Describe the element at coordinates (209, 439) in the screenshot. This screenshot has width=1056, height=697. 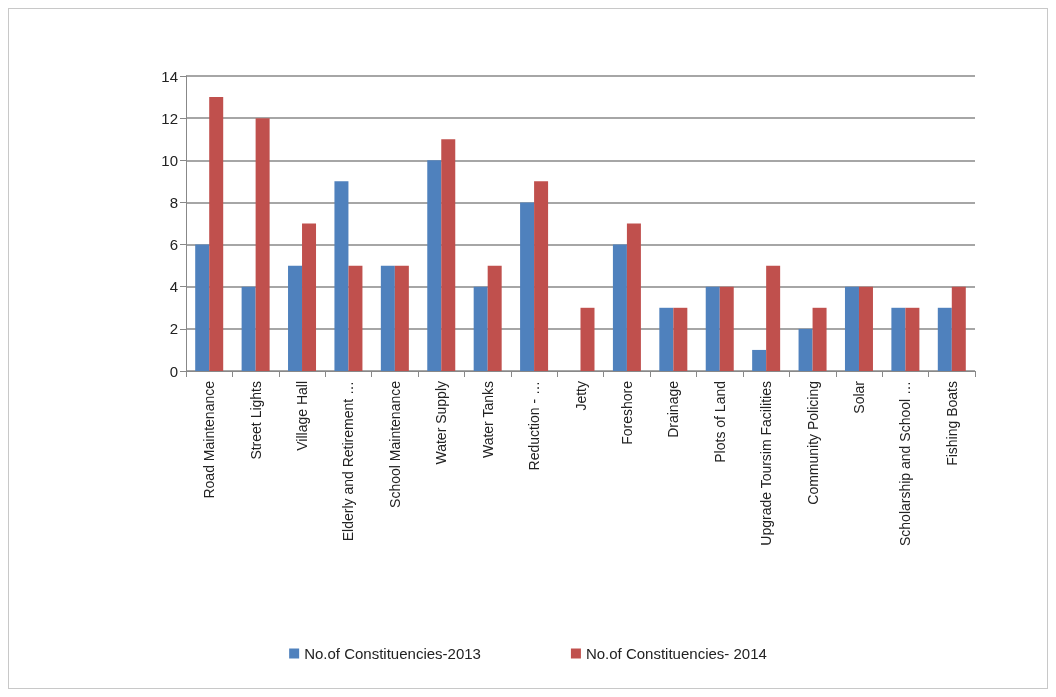
I see `x-tick-label: Road Maintenance` at that location.